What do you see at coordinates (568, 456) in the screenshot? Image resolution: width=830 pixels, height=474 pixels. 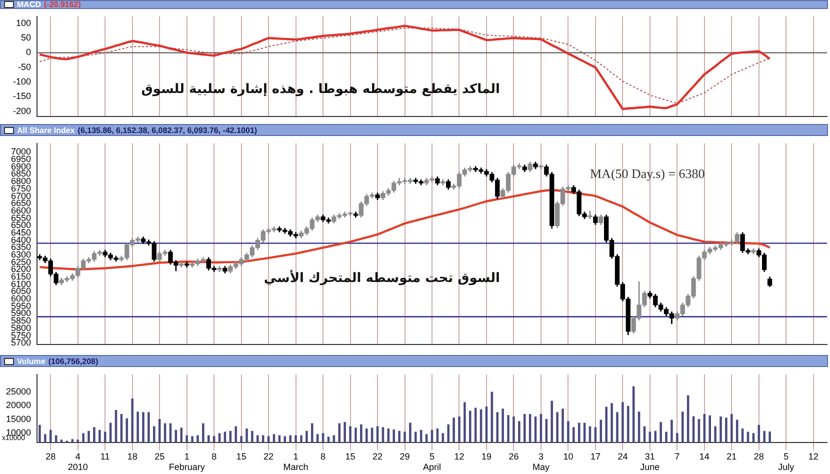 I see `x-tick-label: 10` at bounding box center [568, 456].